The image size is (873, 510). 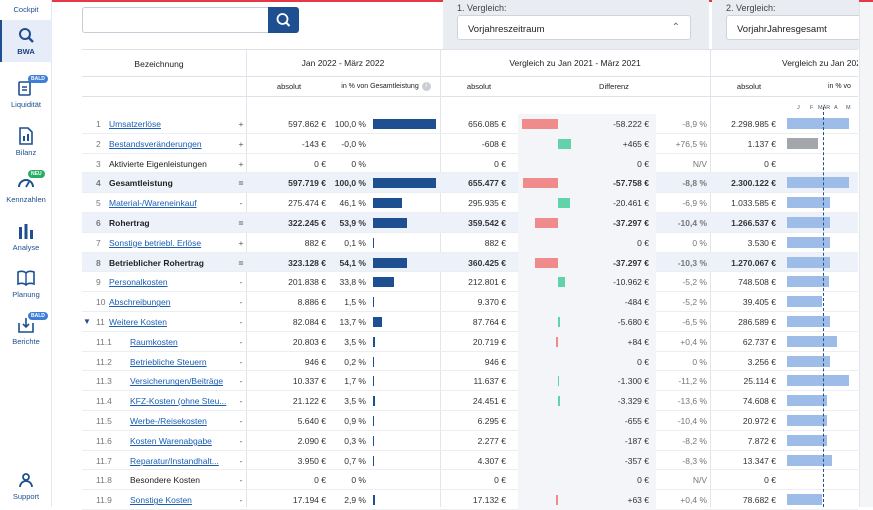 I want to click on expand-toggle-icon: ▼, so click(x=87, y=321).